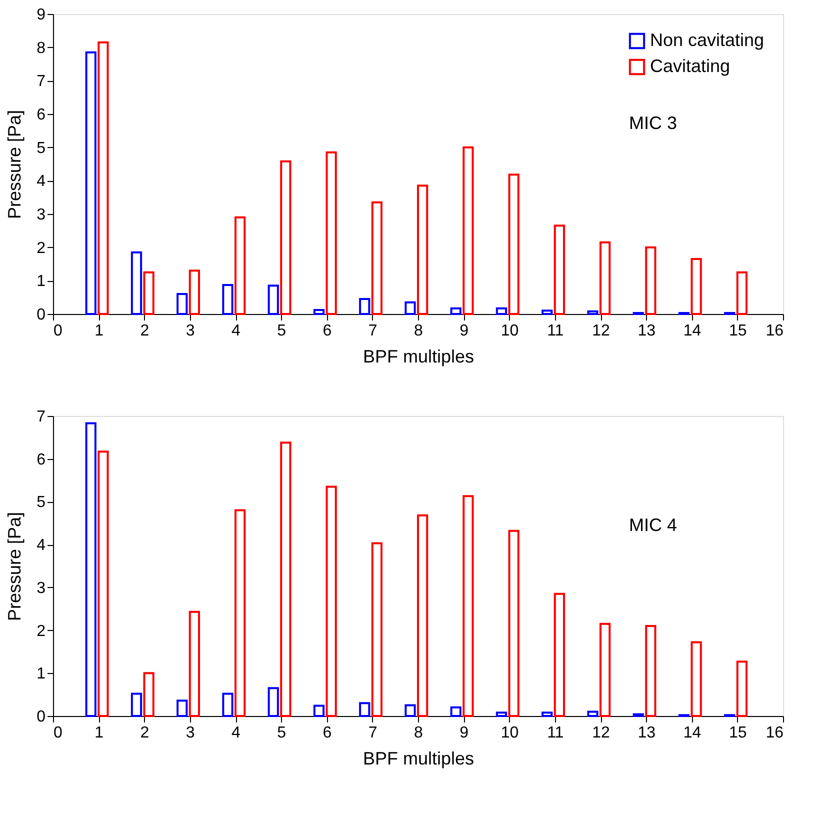 The image size is (832, 839). Describe the element at coordinates (653, 123) in the screenshot. I see `annotation: MIC 3` at that location.